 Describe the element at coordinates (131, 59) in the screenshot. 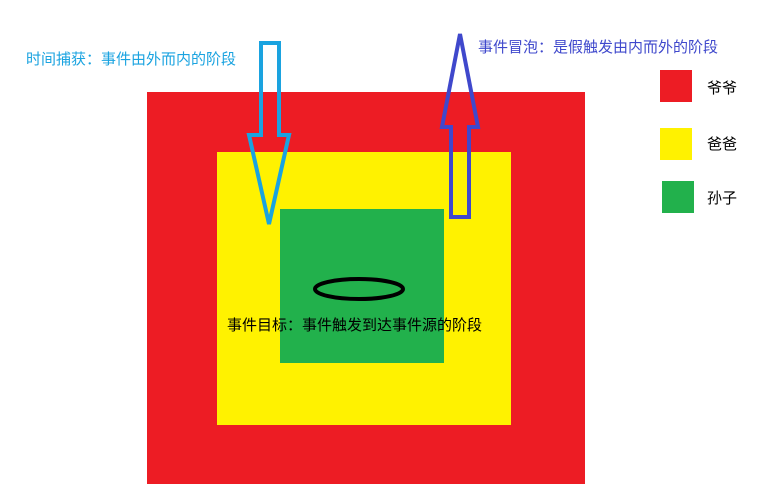

I see `capture-label: 时间捕获：事件由外而内的阶段` at that location.